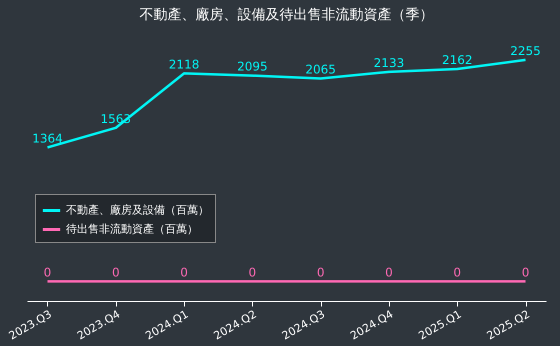 This screenshot has height=346, width=560. Describe the element at coordinates (320, 69) in the screenshot. I see `data-label: 2065` at that location.